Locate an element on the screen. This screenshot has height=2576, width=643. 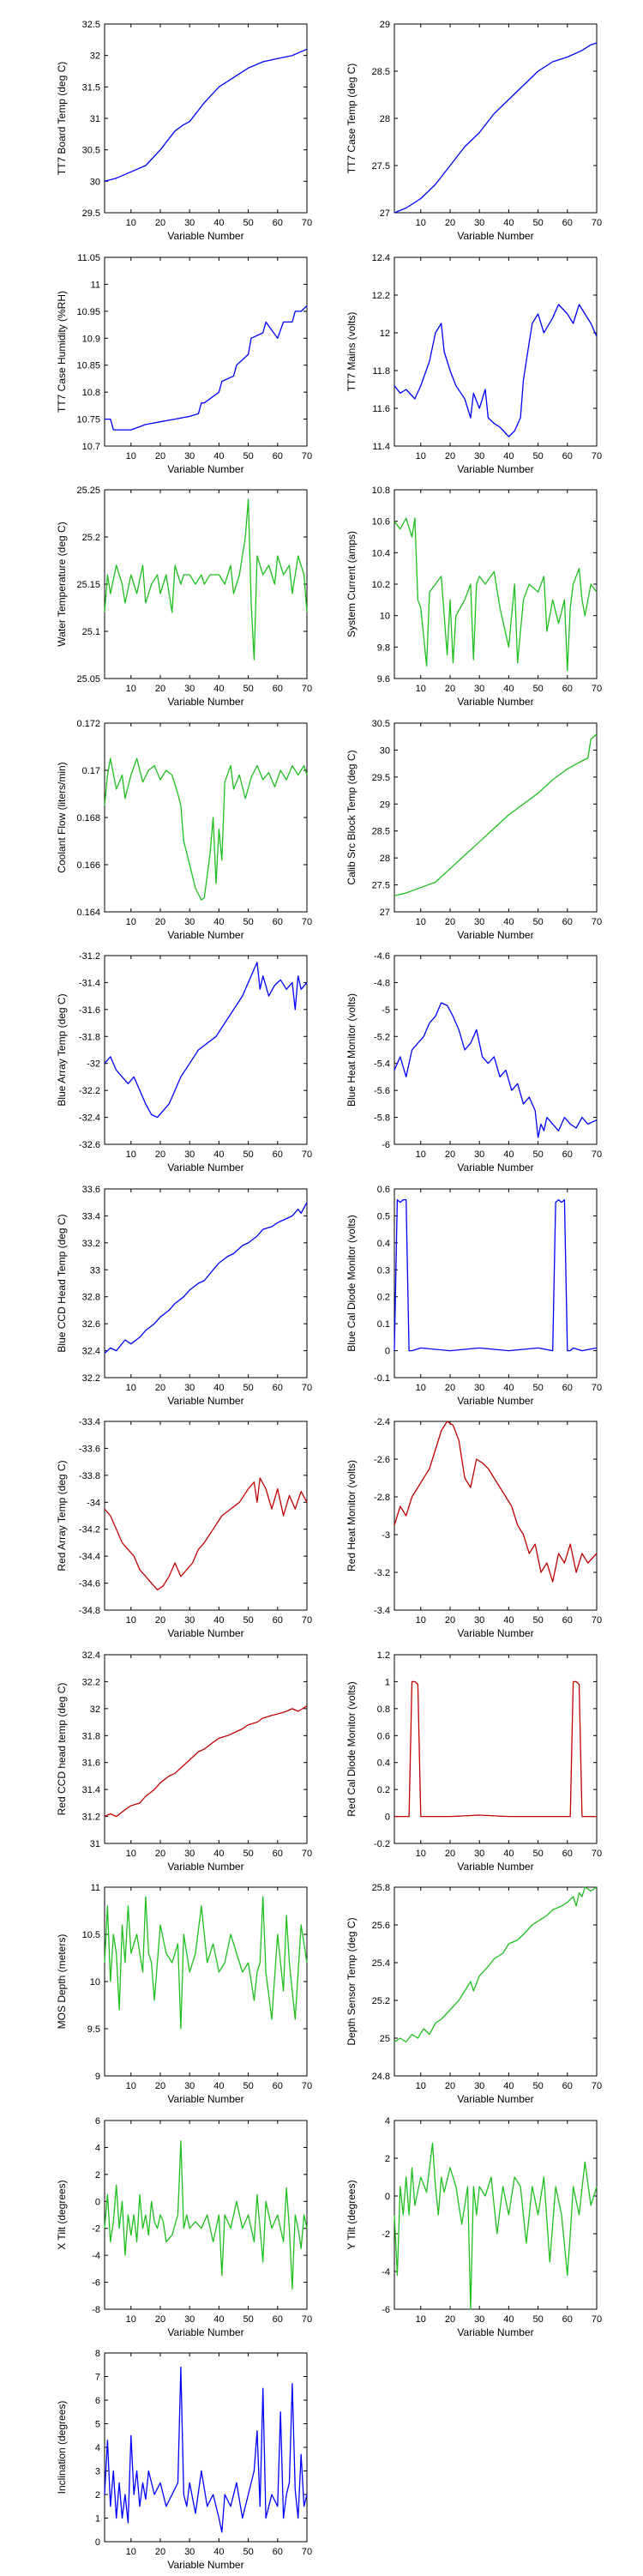
y-tick-label: -31.4 is located at coordinates (89, 983).